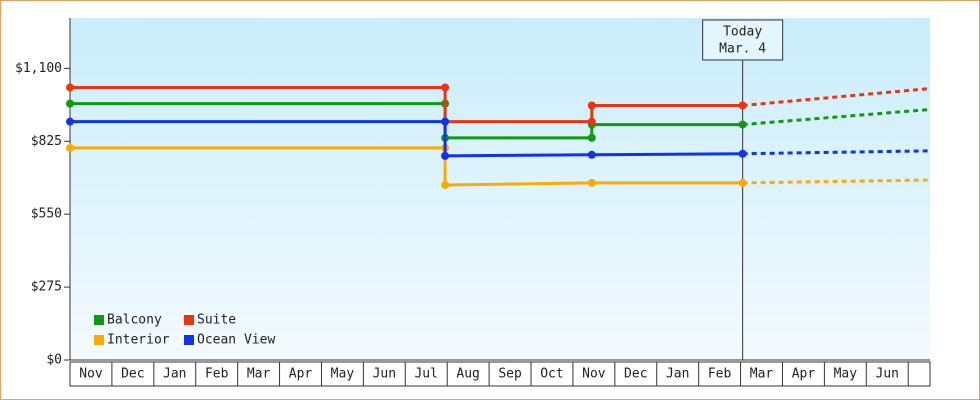 The image size is (980, 400). I want to click on today-label: Today, so click(742, 32).